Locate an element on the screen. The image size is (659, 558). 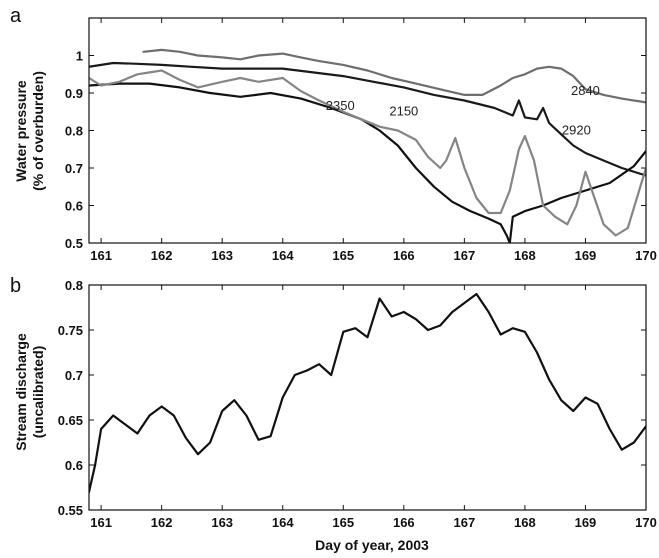
series-label-2920: 2920 is located at coordinates (576, 129).